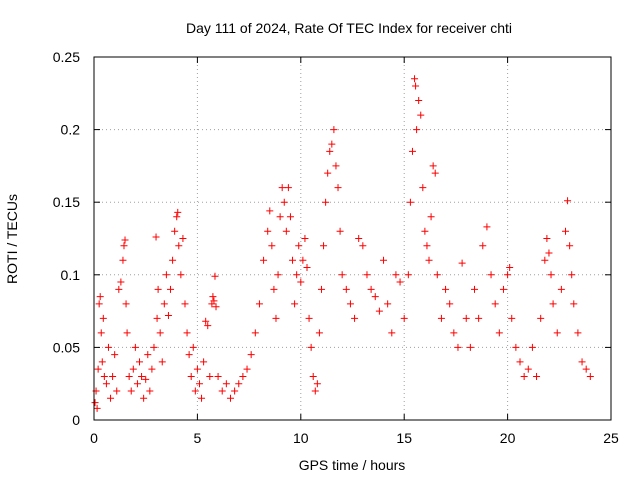  I want to click on y-tick-labels: 0 0.05 0.1 0.15 0.2 0.25, so click(66, 238).